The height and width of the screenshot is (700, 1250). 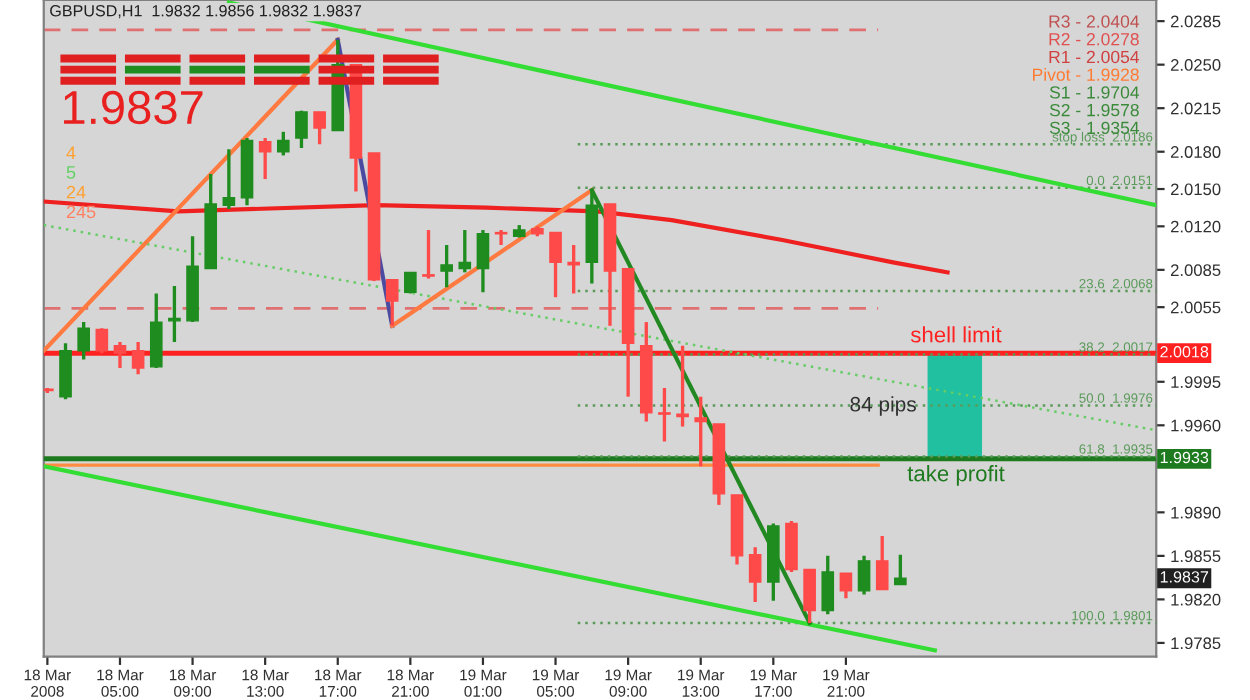 I want to click on band-label: 84 pips, so click(x=883, y=406).